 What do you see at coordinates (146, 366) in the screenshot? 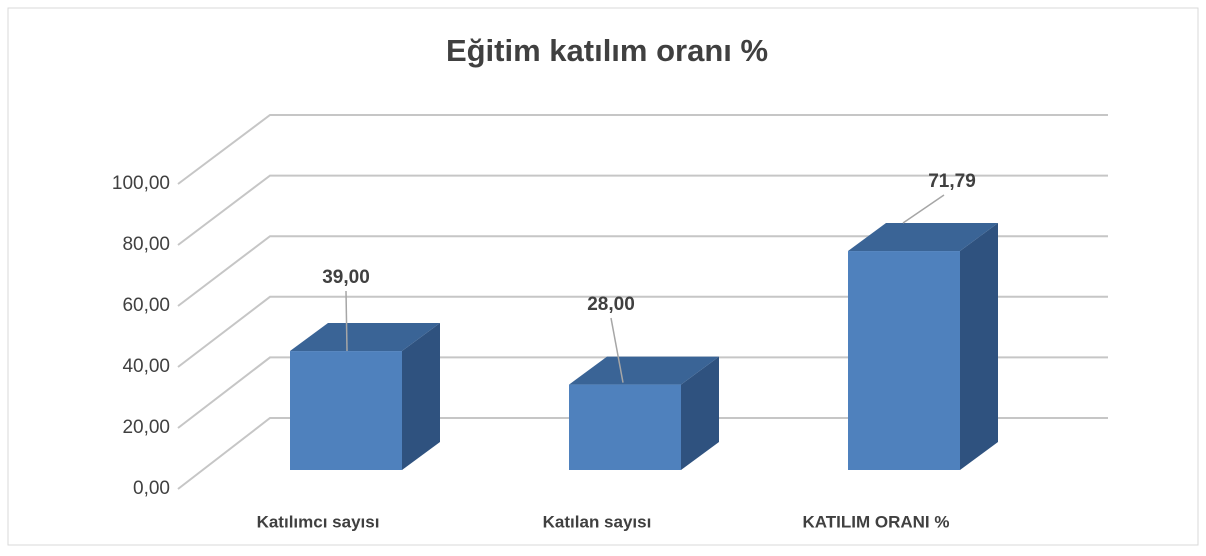
I see `y-tick-label: 40,00` at bounding box center [146, 366].